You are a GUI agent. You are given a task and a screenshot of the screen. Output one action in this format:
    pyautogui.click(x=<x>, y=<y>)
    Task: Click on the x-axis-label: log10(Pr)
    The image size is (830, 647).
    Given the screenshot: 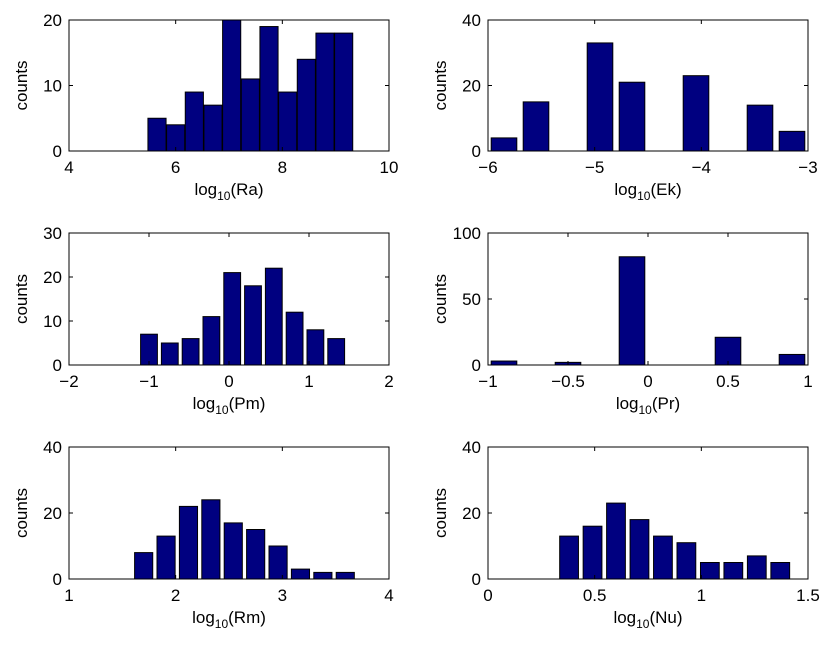 What is the action you would take?
    pyautogui.click(x=648, y=405)
    